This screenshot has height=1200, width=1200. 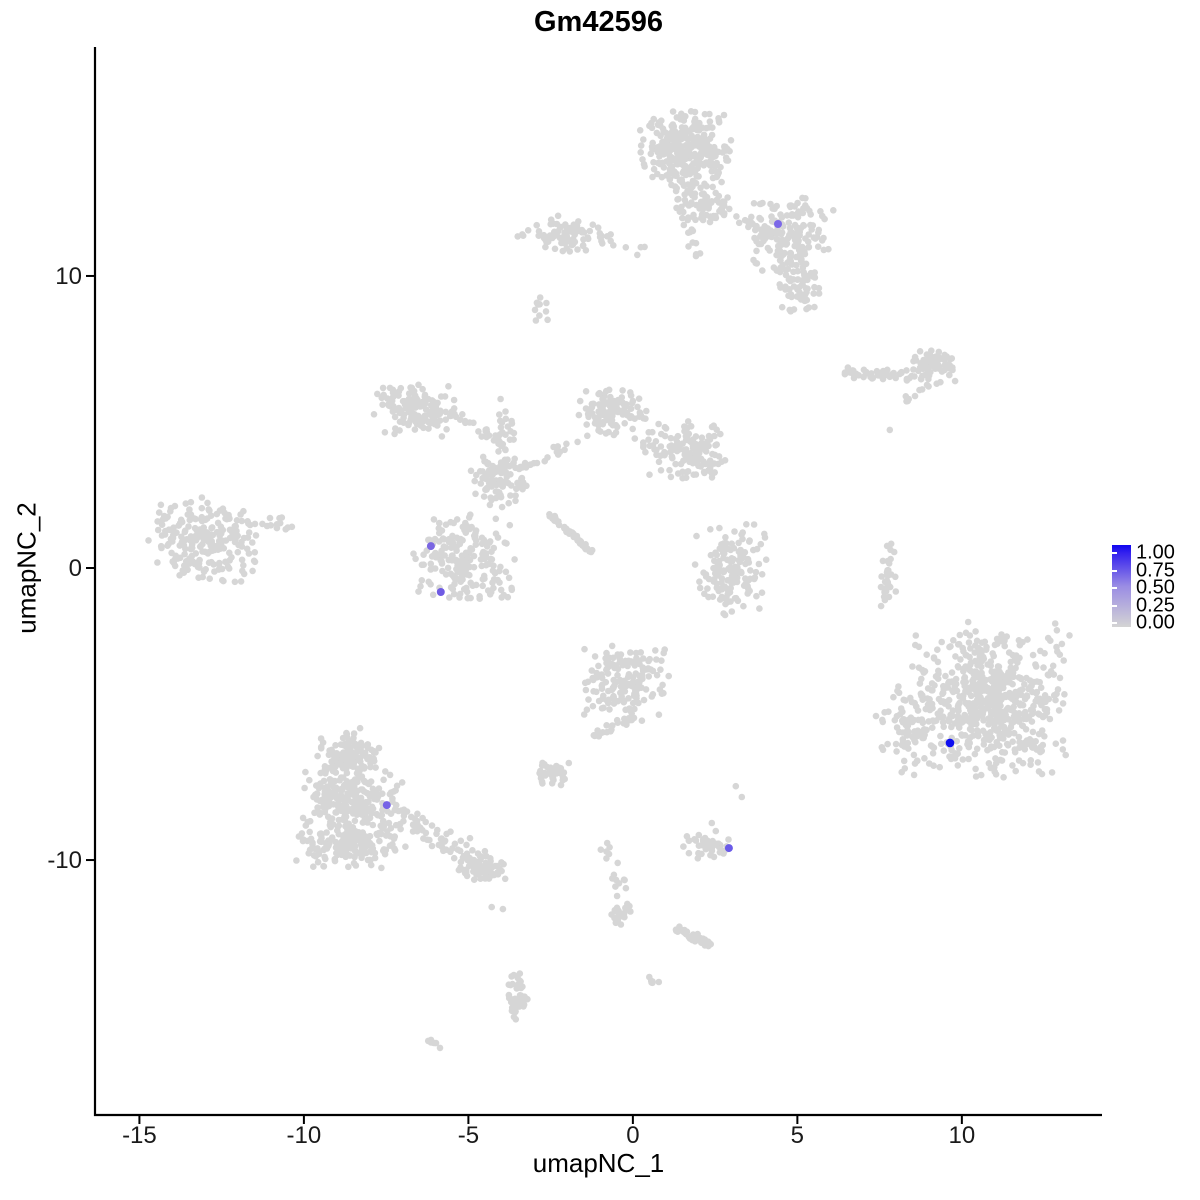 I want to click on y-tick-label: -10, so click(x=64, y=861).